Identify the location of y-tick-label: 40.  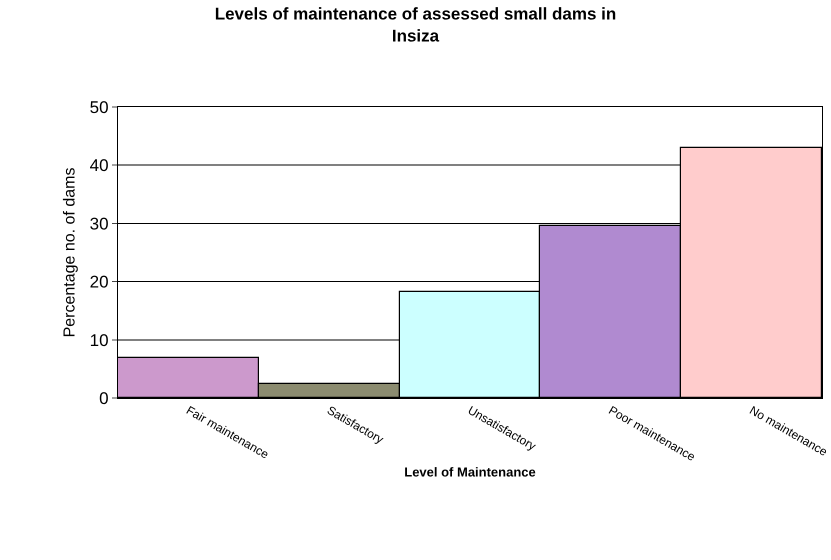
(99, 166).